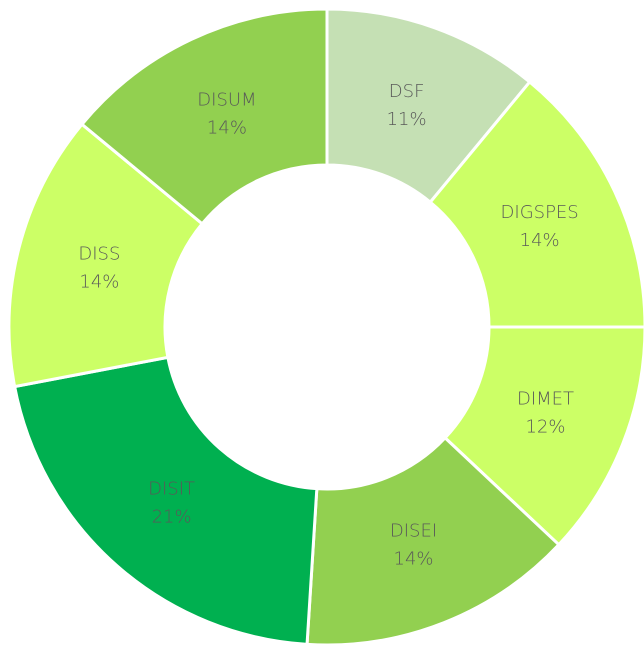 The width and height of the screenshot is (644, 645). Describe the element at coordinates (407, 91) in the screenshot. I see `slice-name: DSF` at that location.